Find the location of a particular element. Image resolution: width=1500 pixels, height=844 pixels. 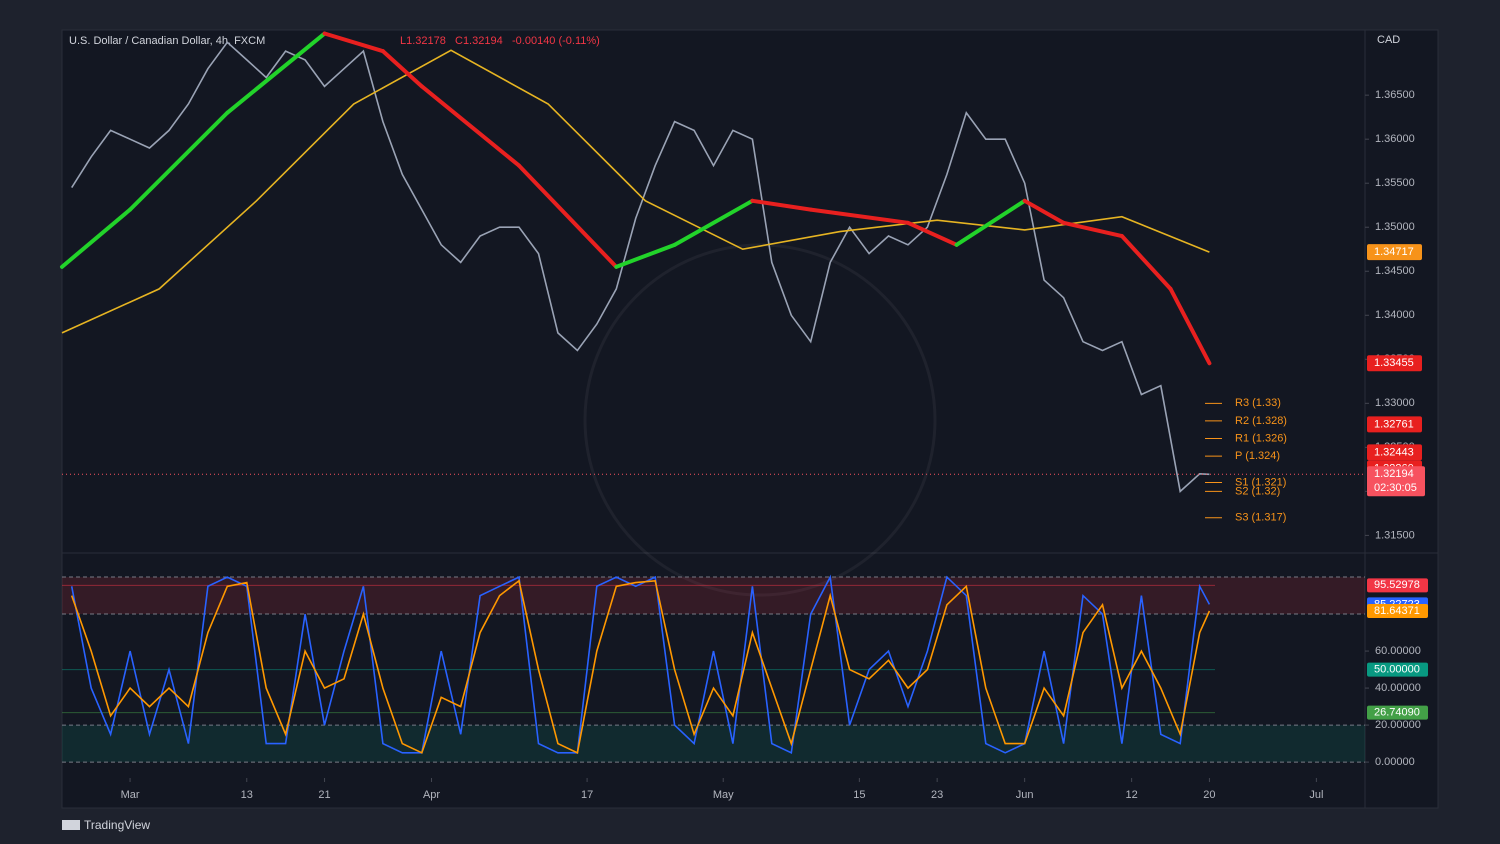

pivot-label: P (1.324) is located at coordinates (1257, 456).